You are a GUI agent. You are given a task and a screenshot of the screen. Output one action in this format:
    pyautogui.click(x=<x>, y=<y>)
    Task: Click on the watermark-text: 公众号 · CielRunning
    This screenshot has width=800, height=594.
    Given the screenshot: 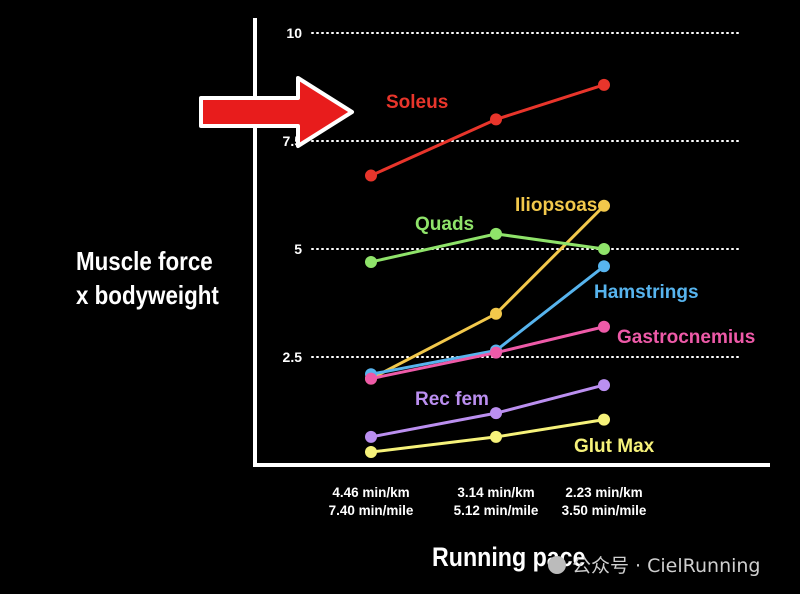 What is the action you would take?
    pyautogui.click(x=666, y=566)
    